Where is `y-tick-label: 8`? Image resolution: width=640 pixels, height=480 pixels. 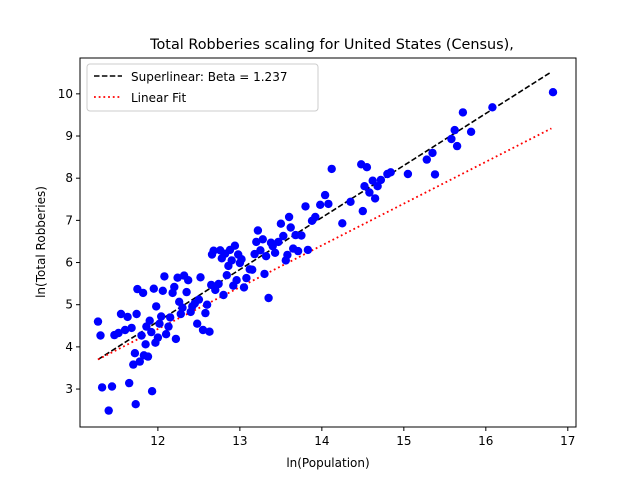 y-tick-label: 8 is located at coordinates (69, 178).